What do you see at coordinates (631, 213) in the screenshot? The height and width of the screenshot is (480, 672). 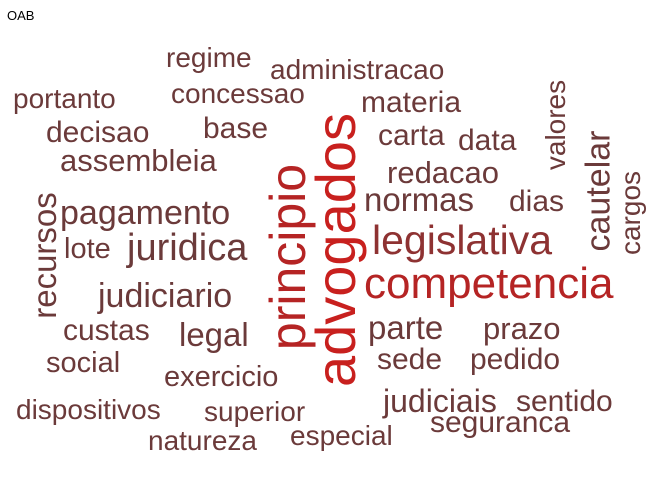 I see `word-cargos: cargos` at bounding box center [631, 213].